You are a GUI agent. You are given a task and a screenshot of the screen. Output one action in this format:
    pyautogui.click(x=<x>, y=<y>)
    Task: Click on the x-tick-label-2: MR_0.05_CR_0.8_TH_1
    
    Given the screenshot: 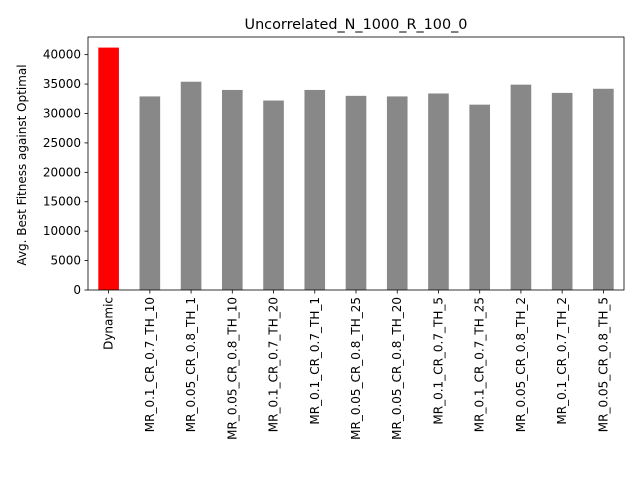 What is the action you would take?
    pyautogui.click(x=191, y=364)
    